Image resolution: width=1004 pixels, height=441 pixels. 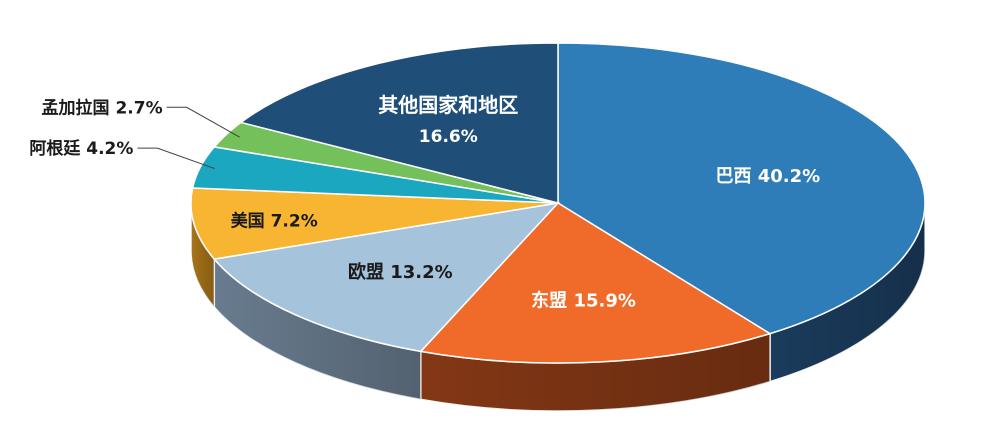 I want to click on slice-label-4: 阿根廷 4.2%, so click(x=81, y=148).